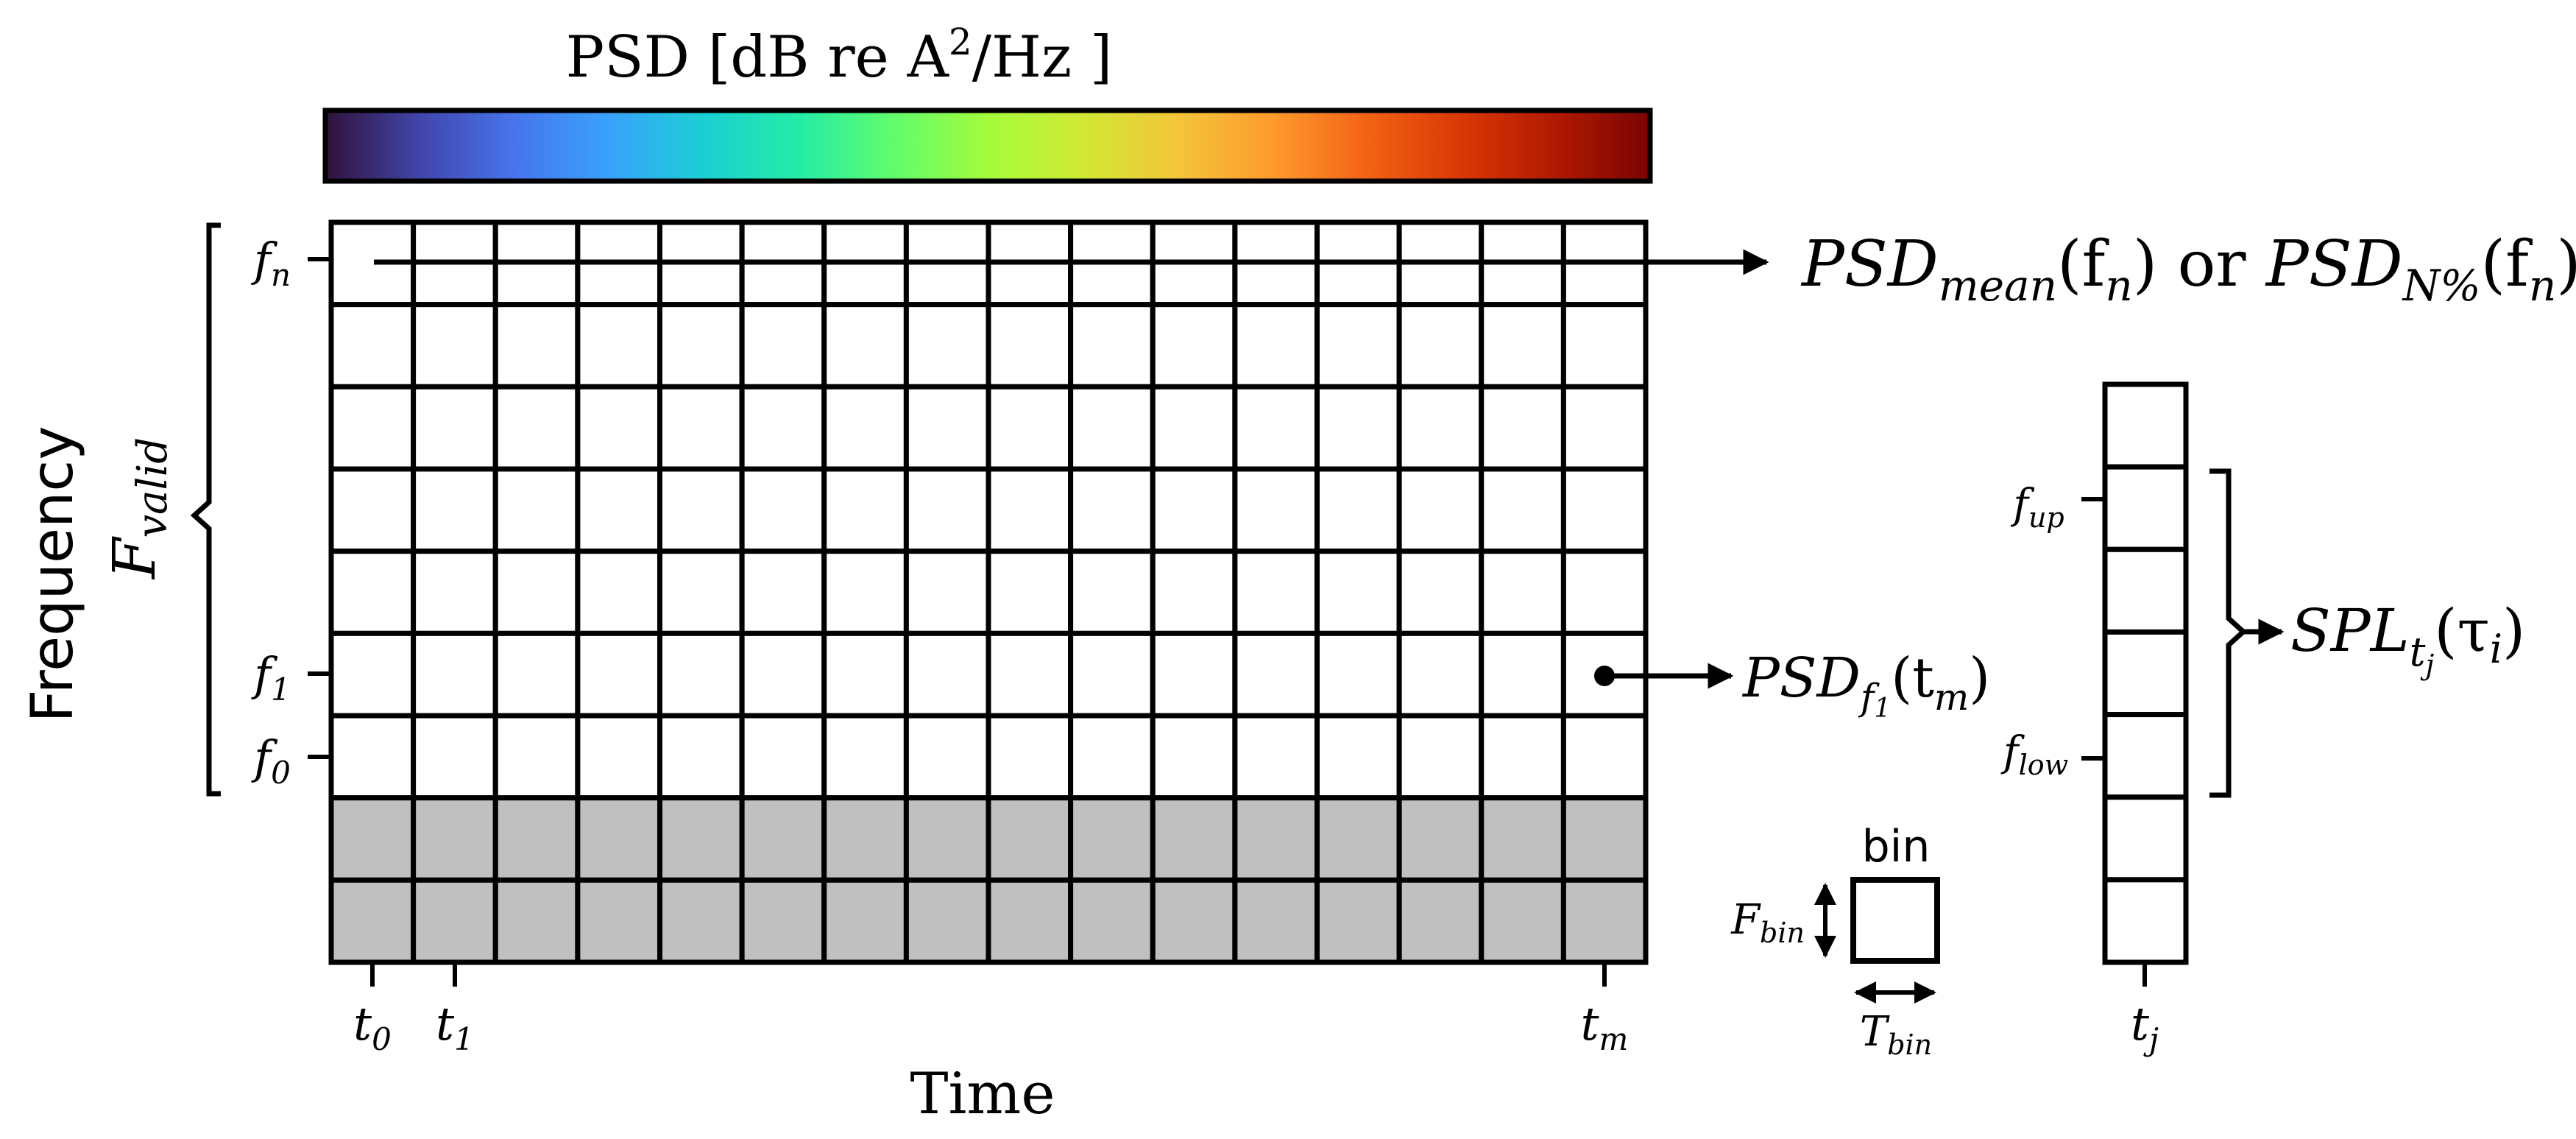 The width and height of the screenshot is (2576, 1139). I want to click on f-bin-label: Fbin, so click(1767, 922).